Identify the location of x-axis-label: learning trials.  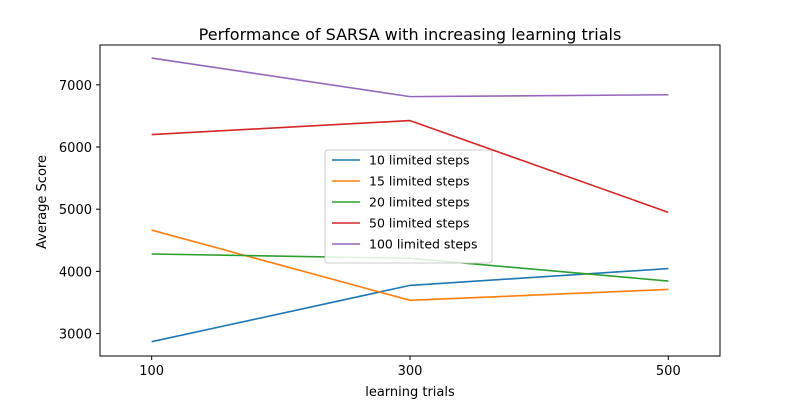
(410, 392).